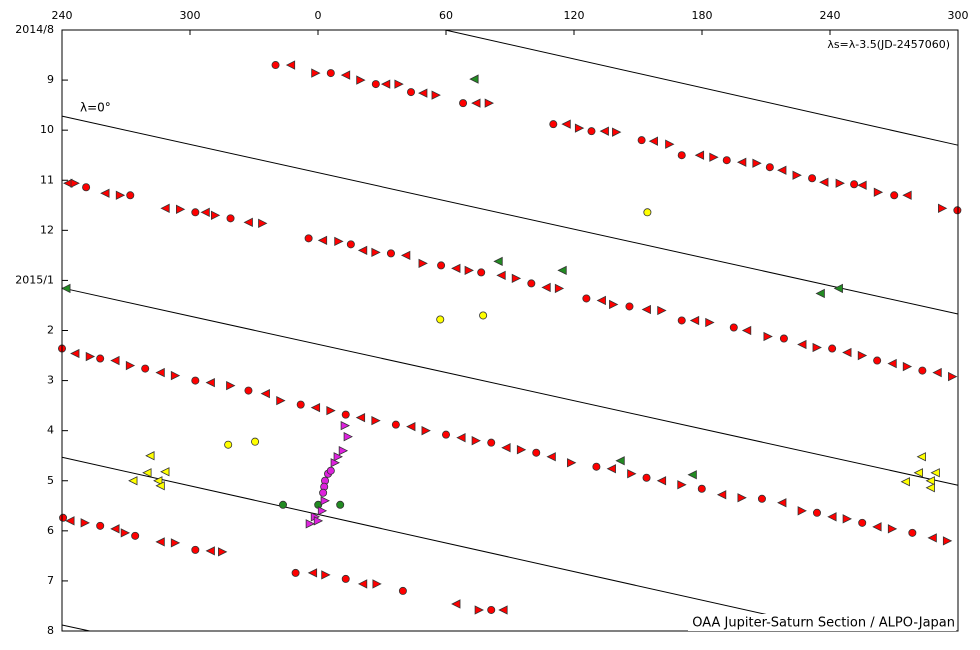 The width and height of the screenshot is (980, 650). I want to click on line-label: λ=0°, so click(95, 108).